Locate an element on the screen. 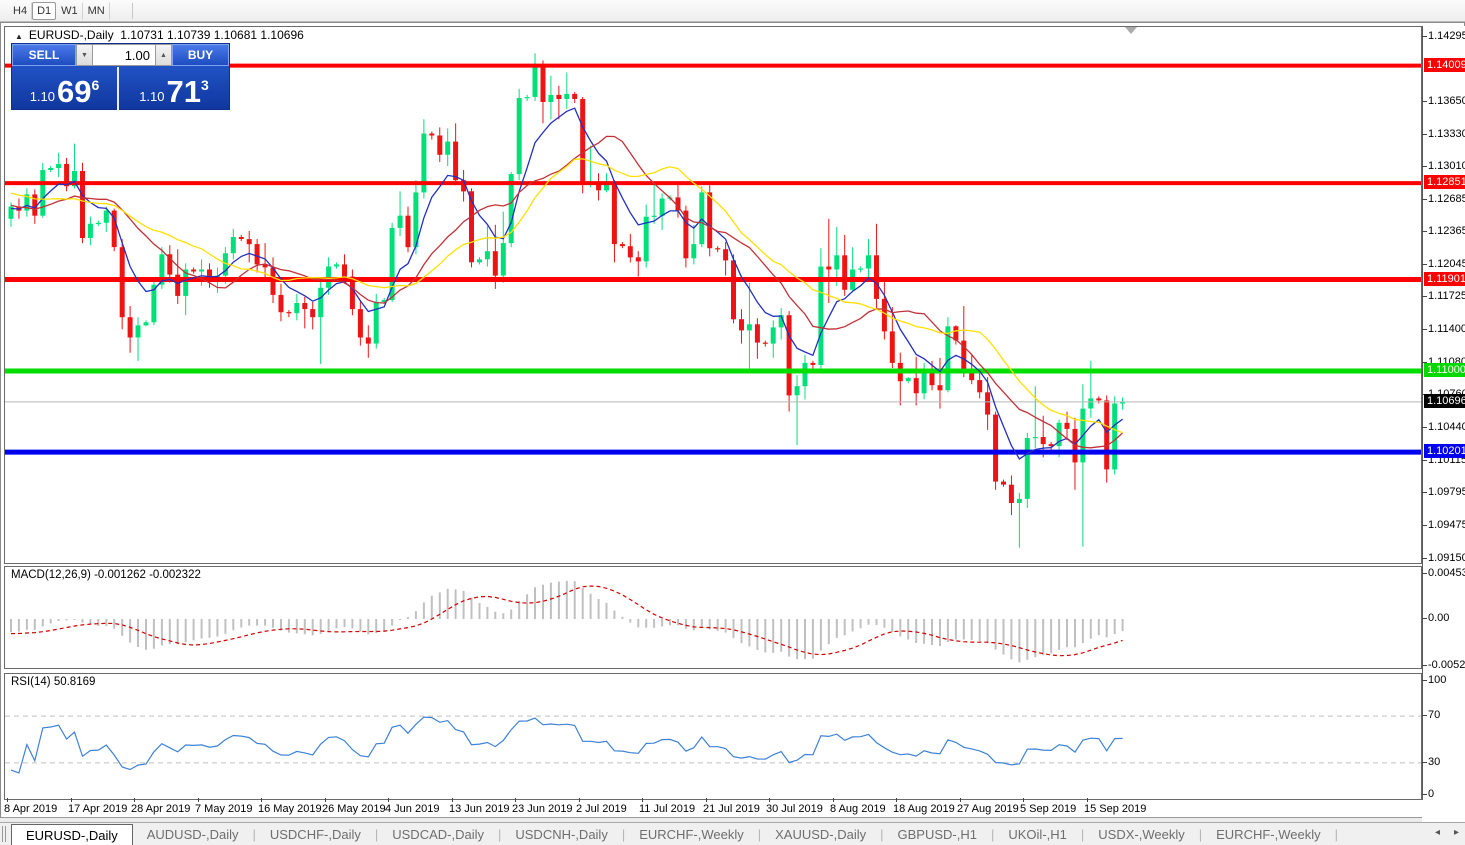 This screenshot has width=1465, height=845. price-level-badge: 1.12851 is located at coordinates (1444, 182).